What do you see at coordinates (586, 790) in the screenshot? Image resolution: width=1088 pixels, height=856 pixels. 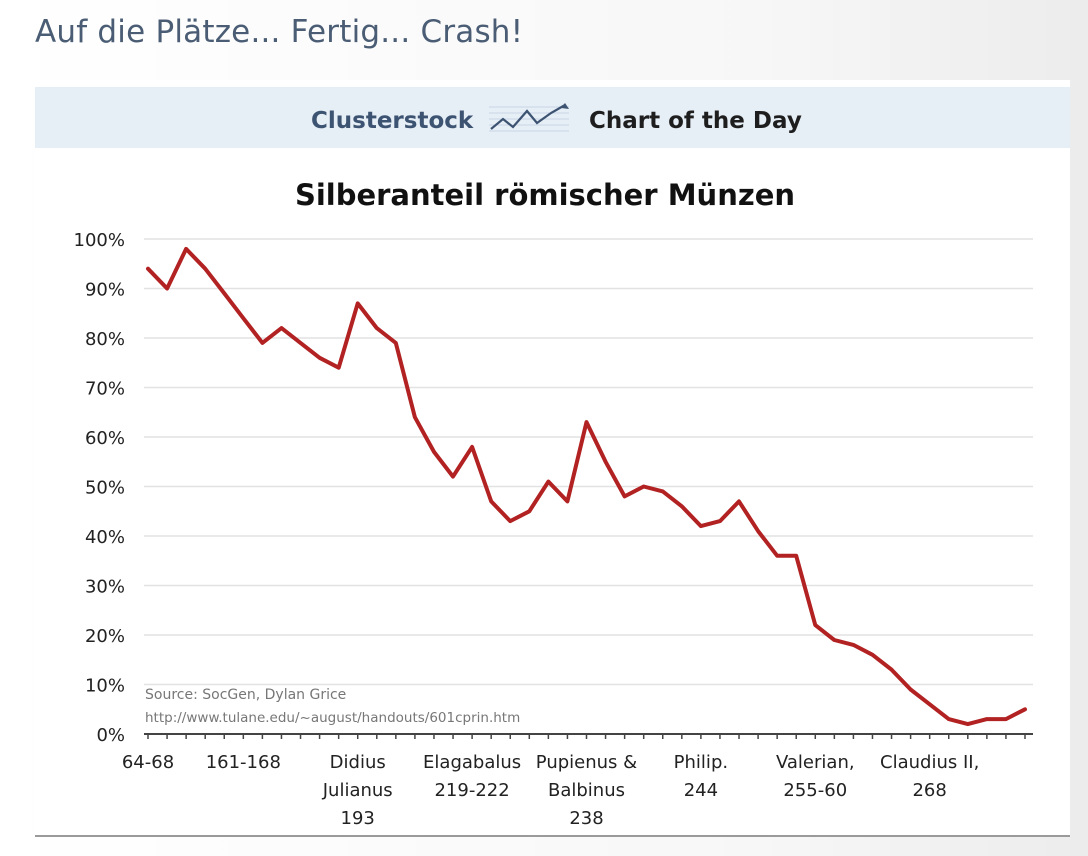 I see `x-tick-label: Pupienus & Balbinus 238` at bounding box center [586, 790].